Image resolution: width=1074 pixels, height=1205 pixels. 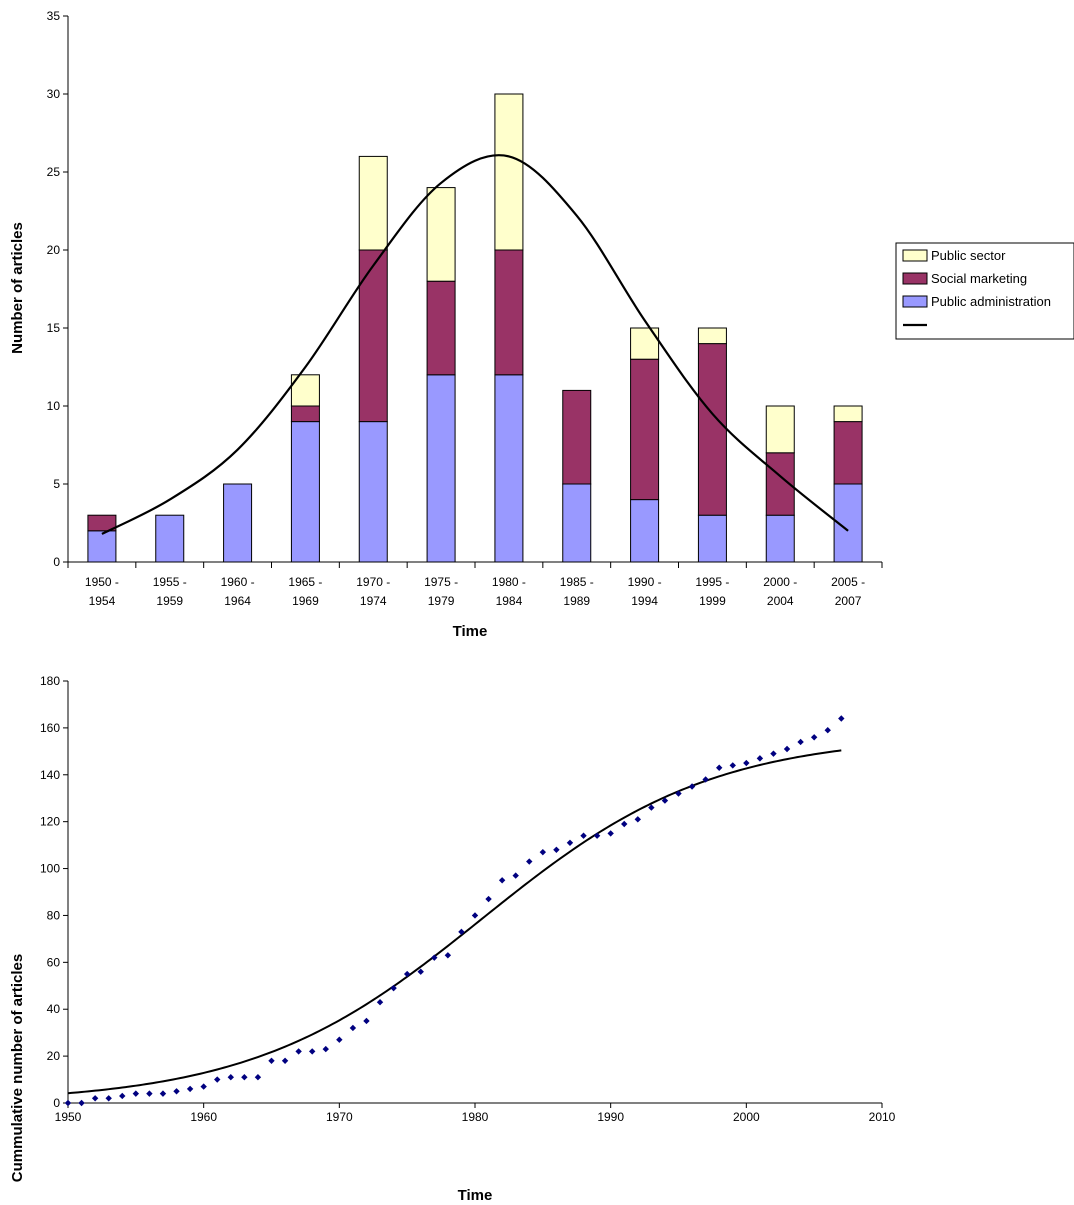 I want to click on x-tick-label: 2000 -, so click(x=780, y=582).